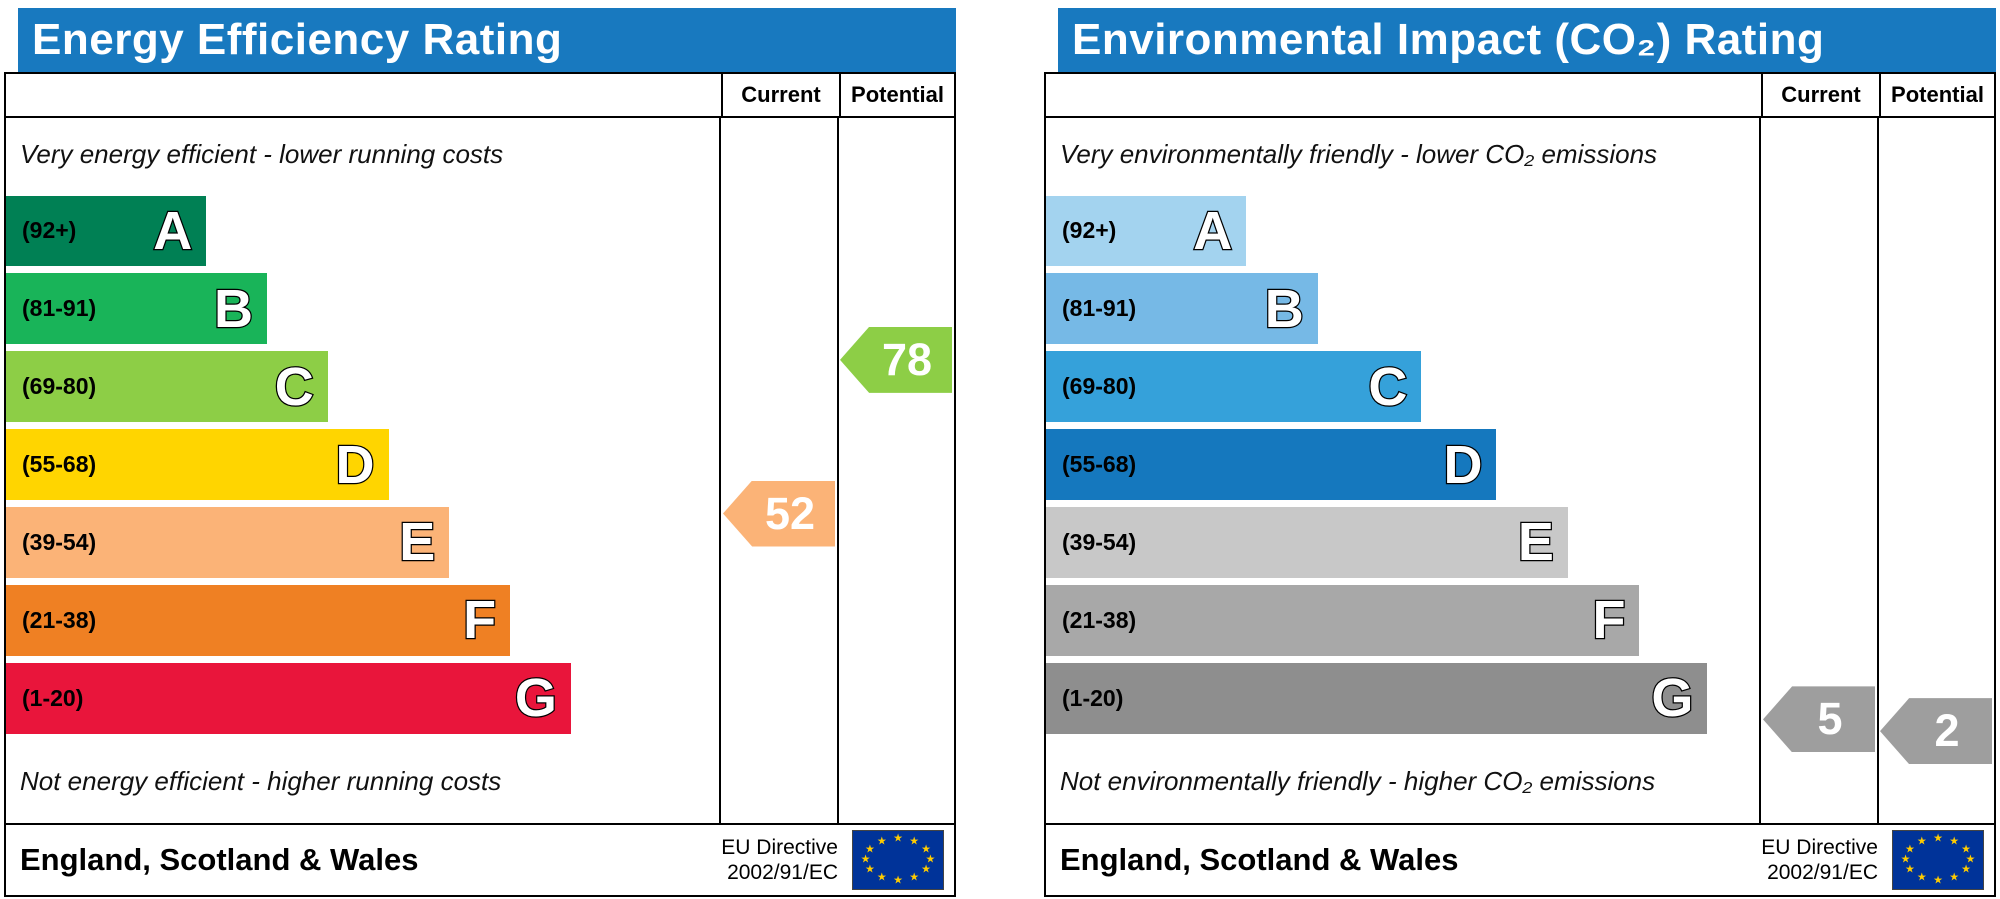 This screenshot has height=899, width=2000. Describe the element at coordinates (1099, 619) in the screenshot. I see `band-range-label: (21-38)` at that location.